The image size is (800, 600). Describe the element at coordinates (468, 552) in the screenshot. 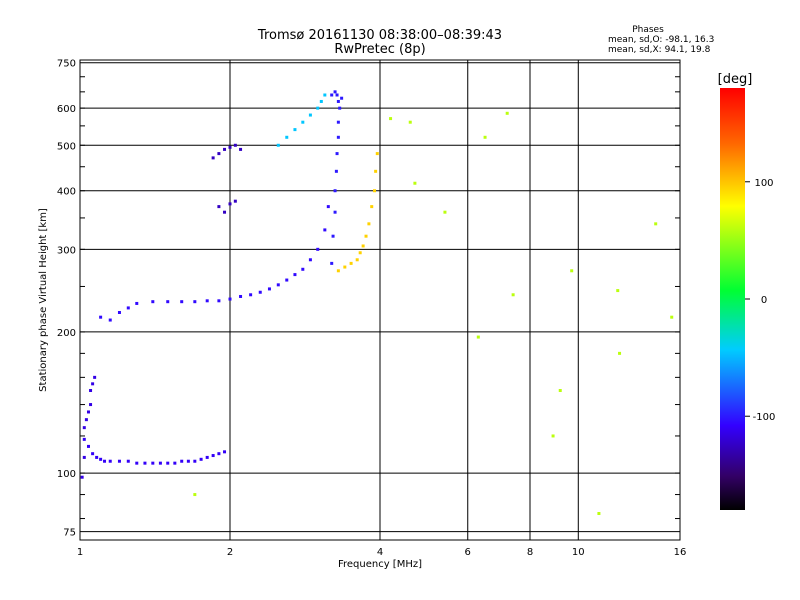

I see `x-tick-label: 6` at that location.